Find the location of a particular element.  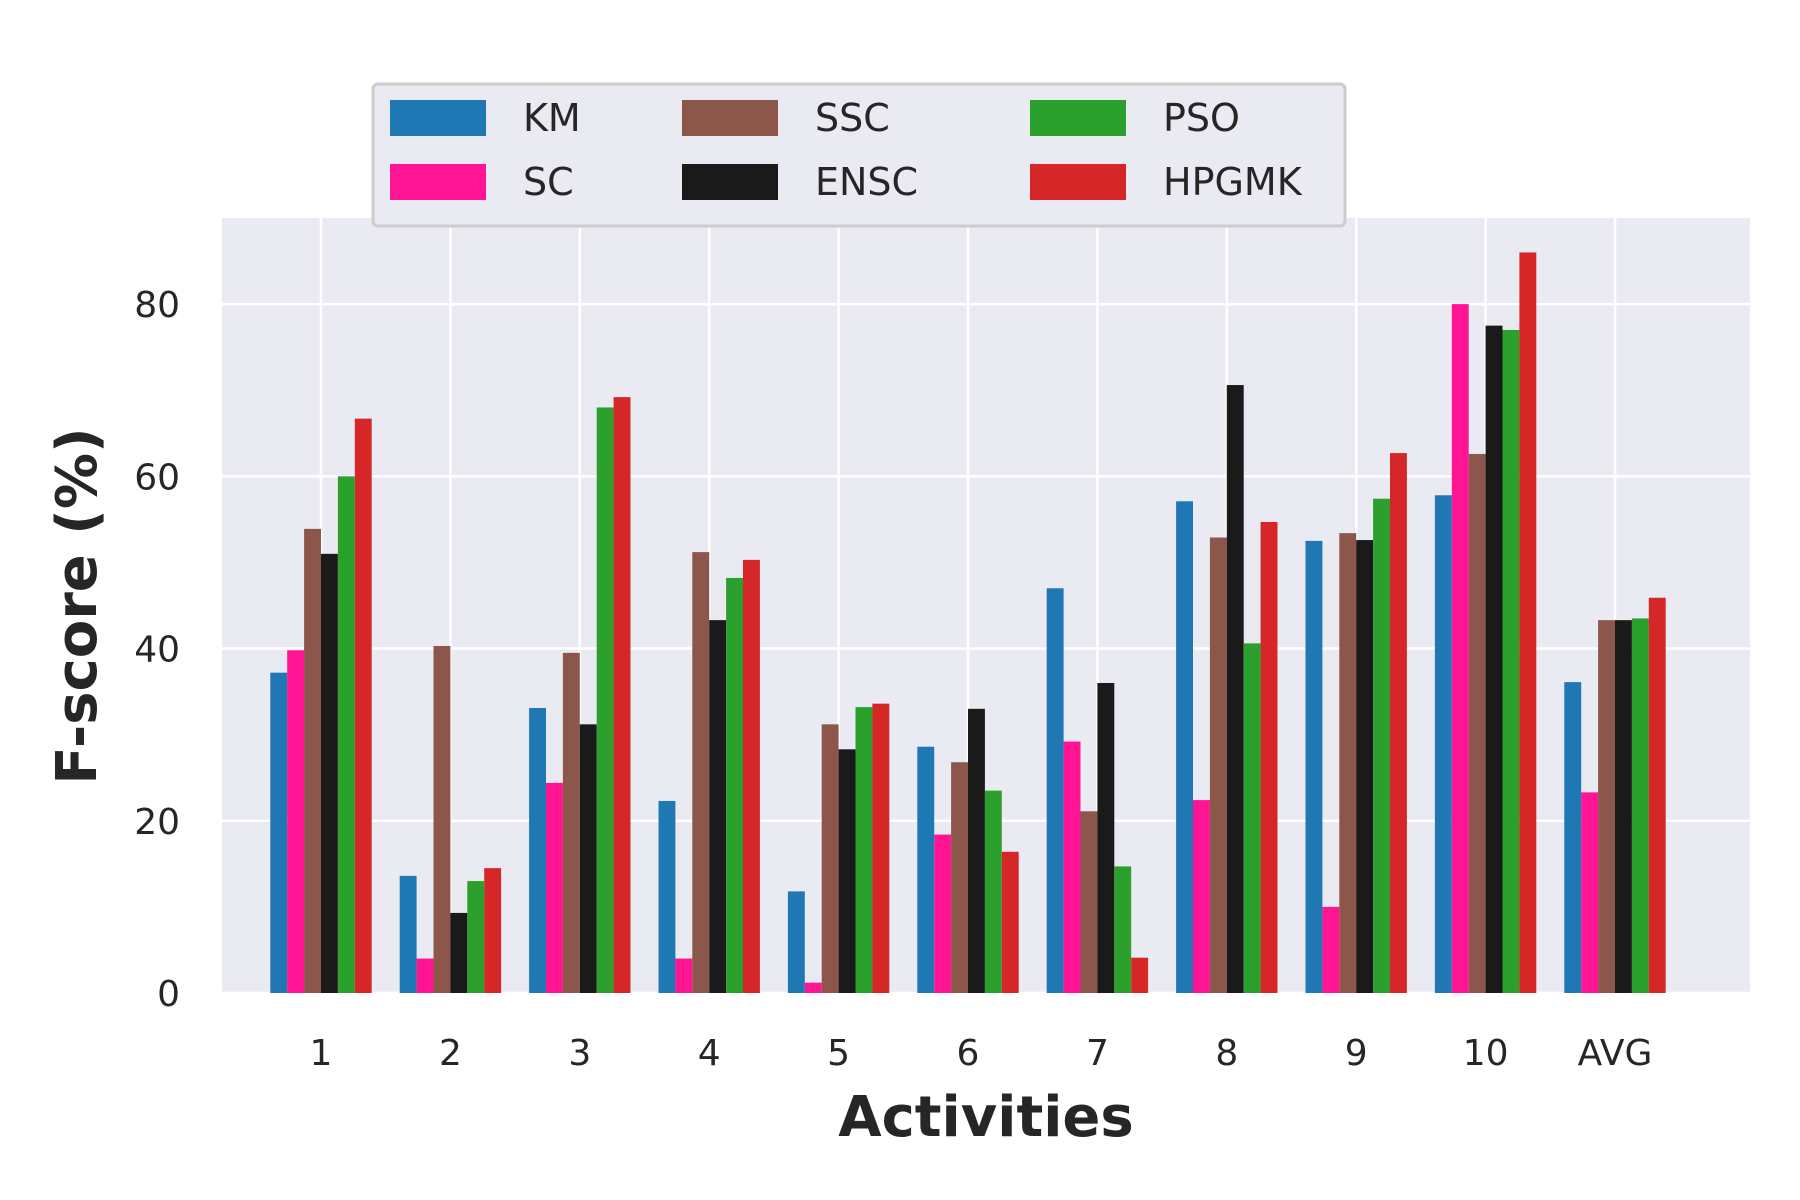

legend-label-sc: SC is located at coordinates (548, 182).